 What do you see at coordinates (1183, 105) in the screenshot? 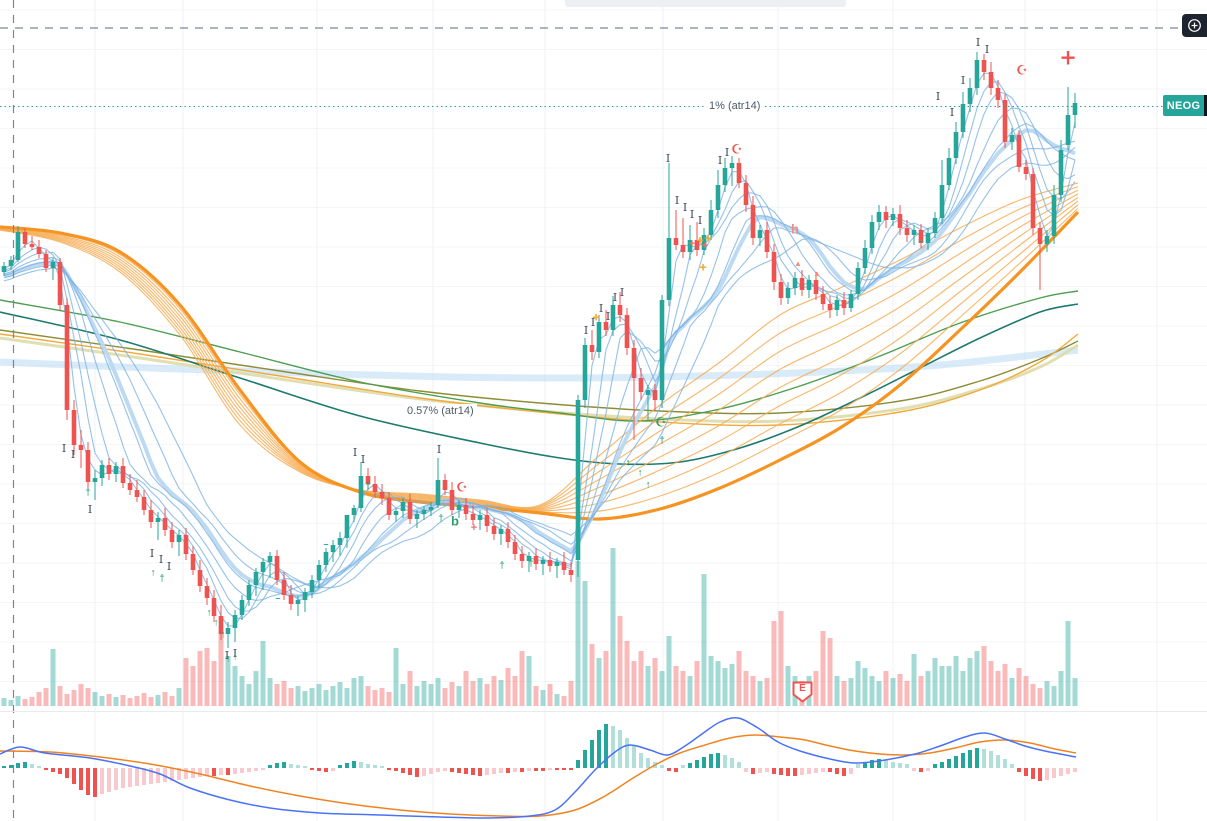
I see `symbol-price-label: NEOG` at bounding box center [1183, 105].